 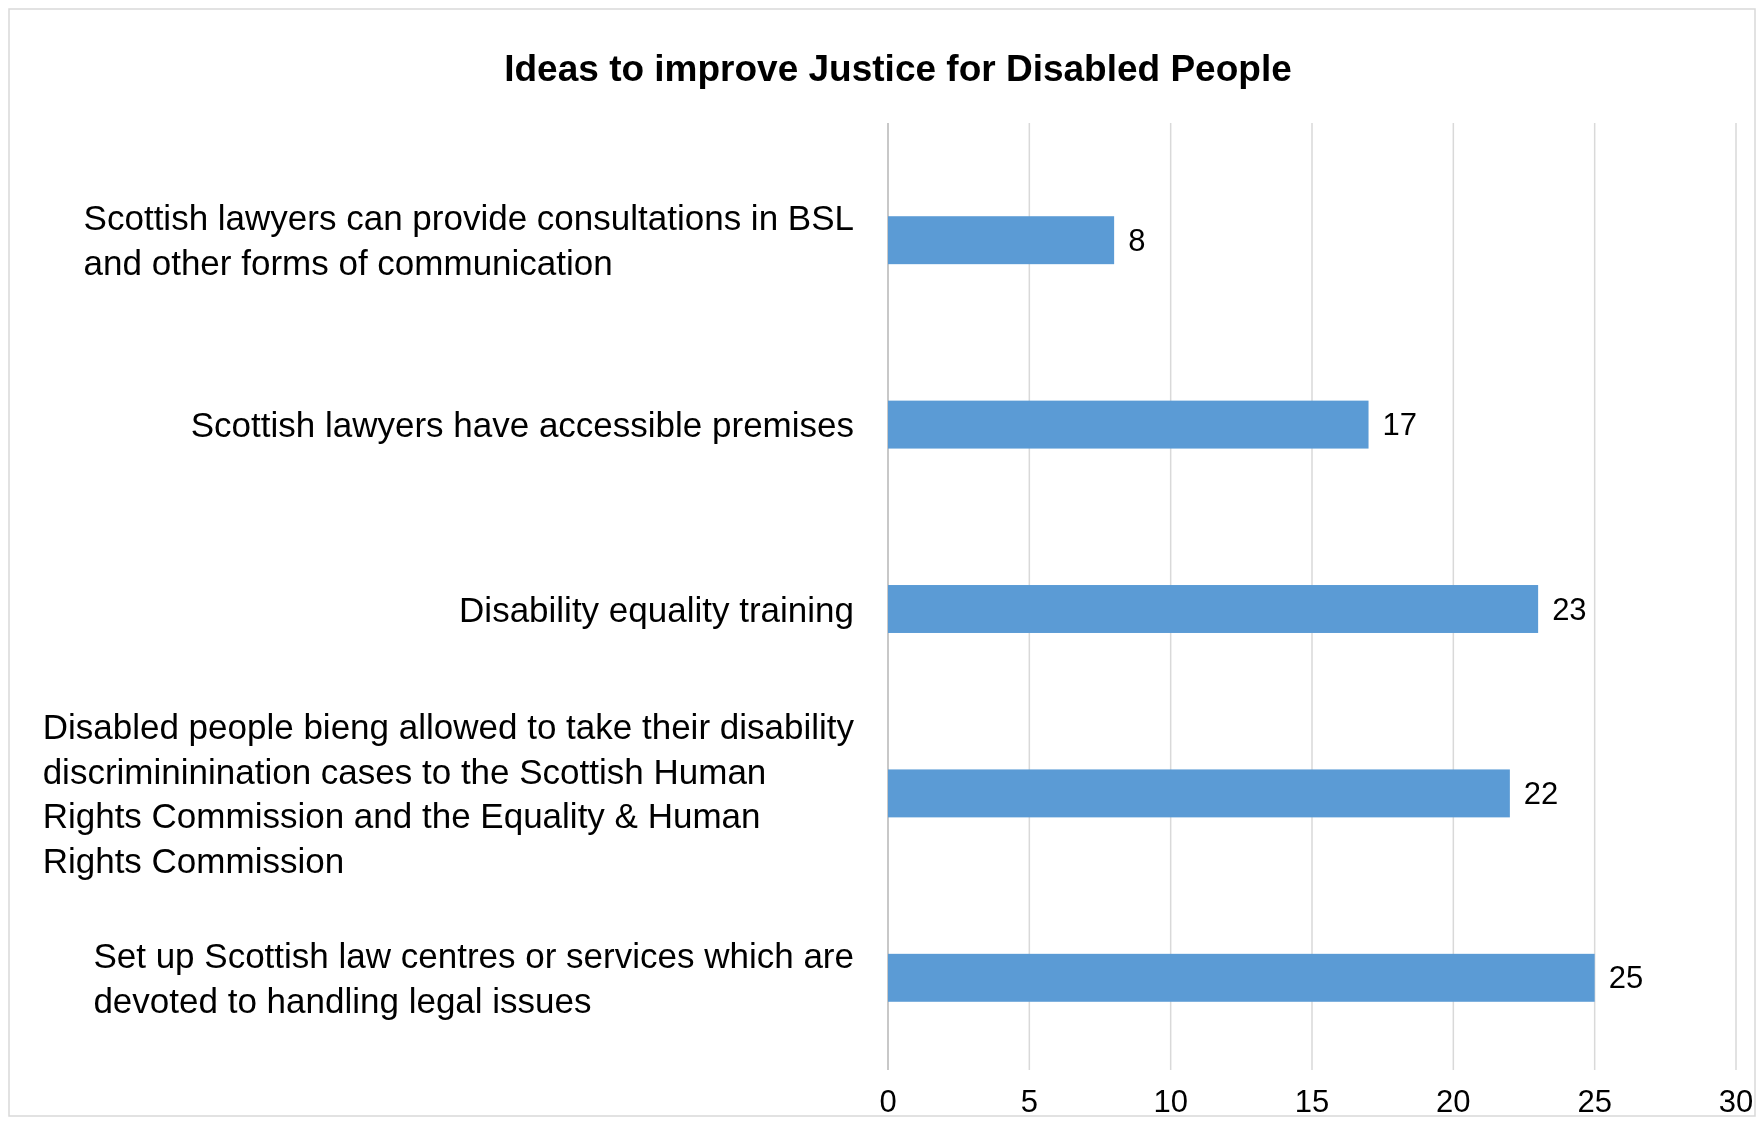 I want to click on x-tick-label: 5, so click(x=1029, y=1101).